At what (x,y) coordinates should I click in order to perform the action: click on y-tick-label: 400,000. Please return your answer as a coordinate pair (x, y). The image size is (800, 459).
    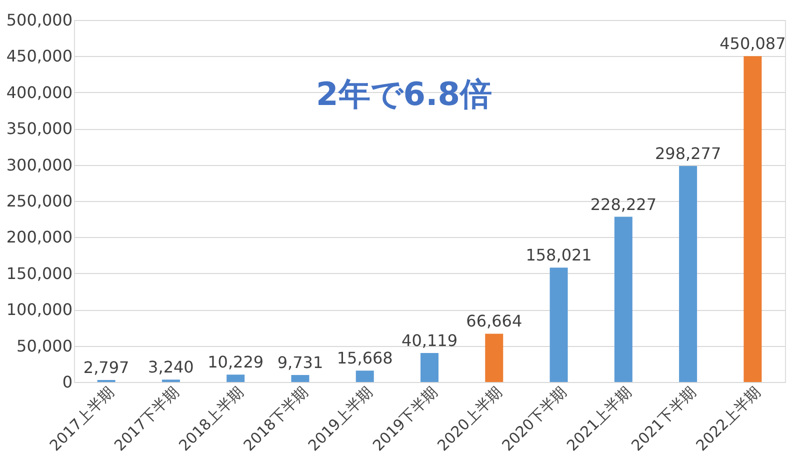
    Looking at the image, I should click on (39, 92).